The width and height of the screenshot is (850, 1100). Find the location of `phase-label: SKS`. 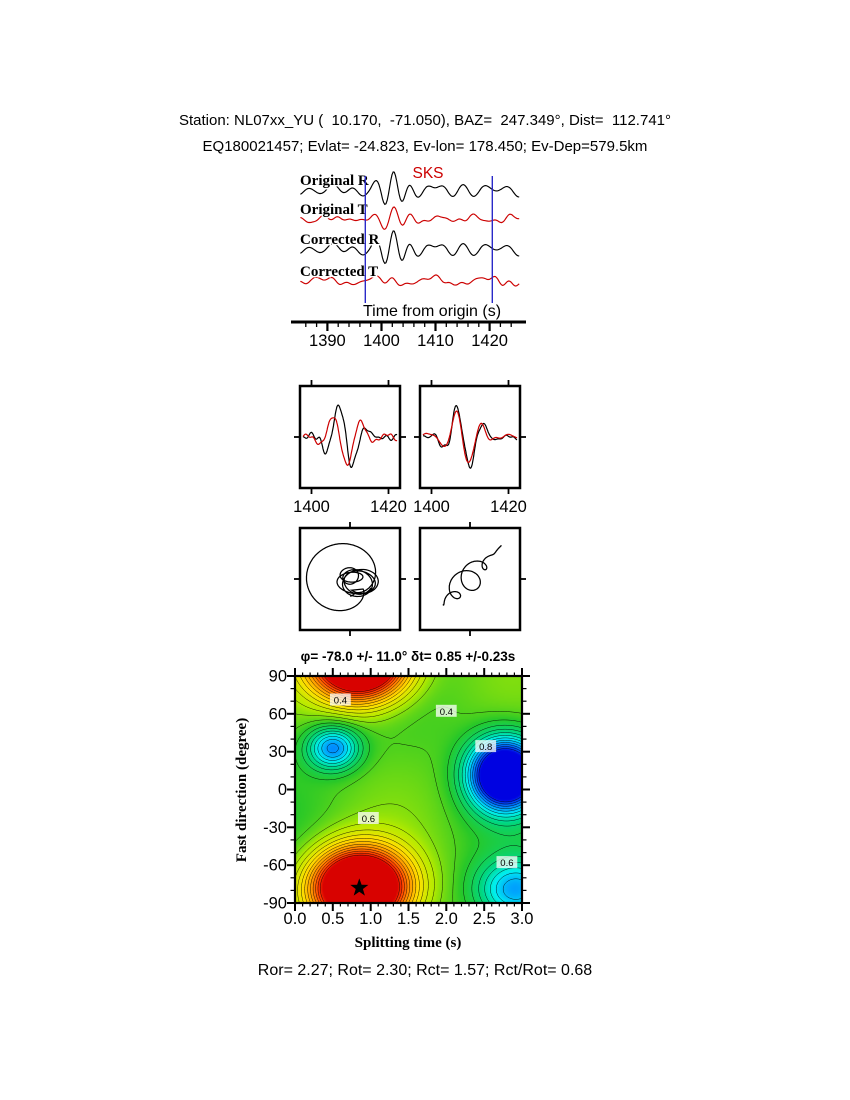

phase-label: SKS is located at coordinates (427, 173).